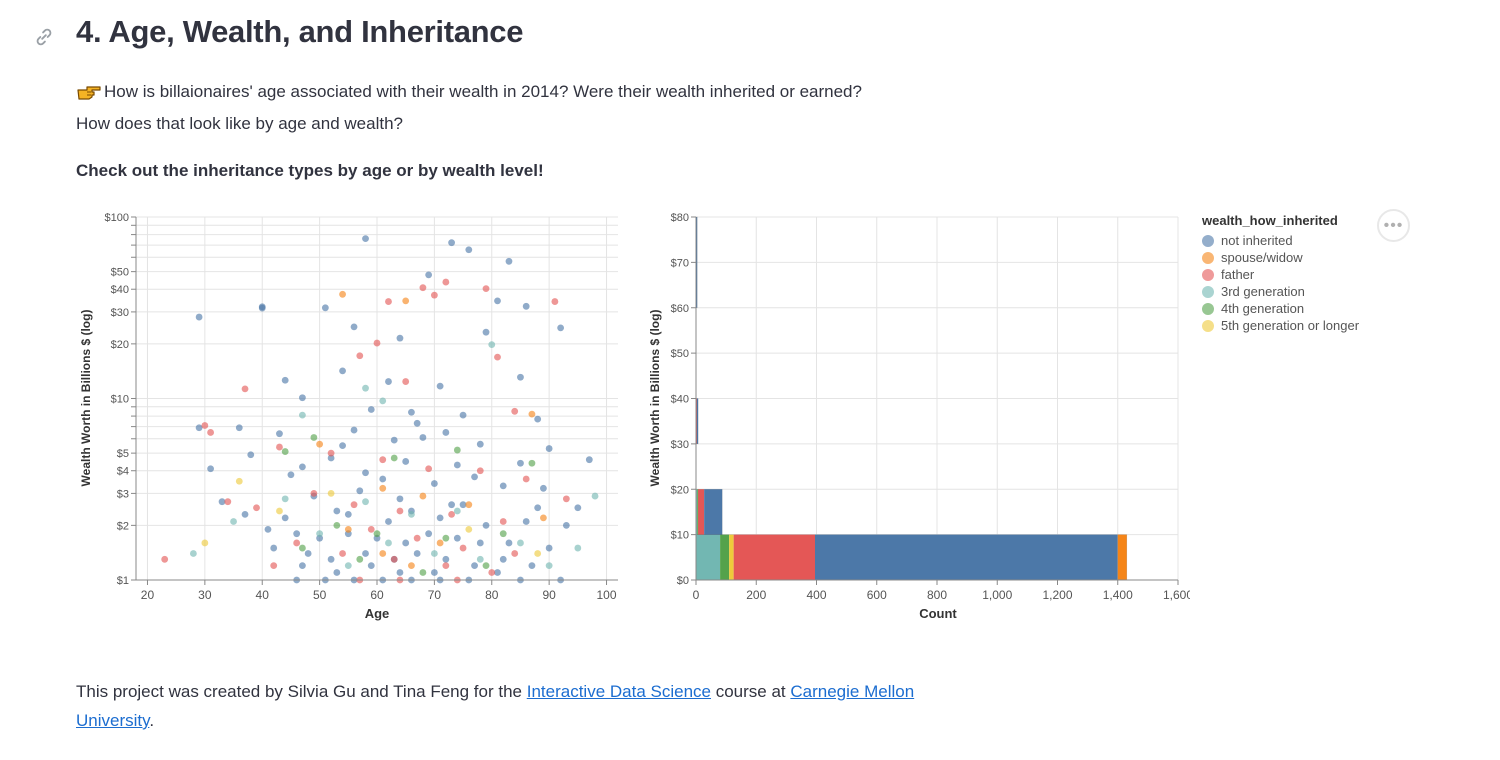  I want to click on legend-label: 4th generation, so click(1263, 308).